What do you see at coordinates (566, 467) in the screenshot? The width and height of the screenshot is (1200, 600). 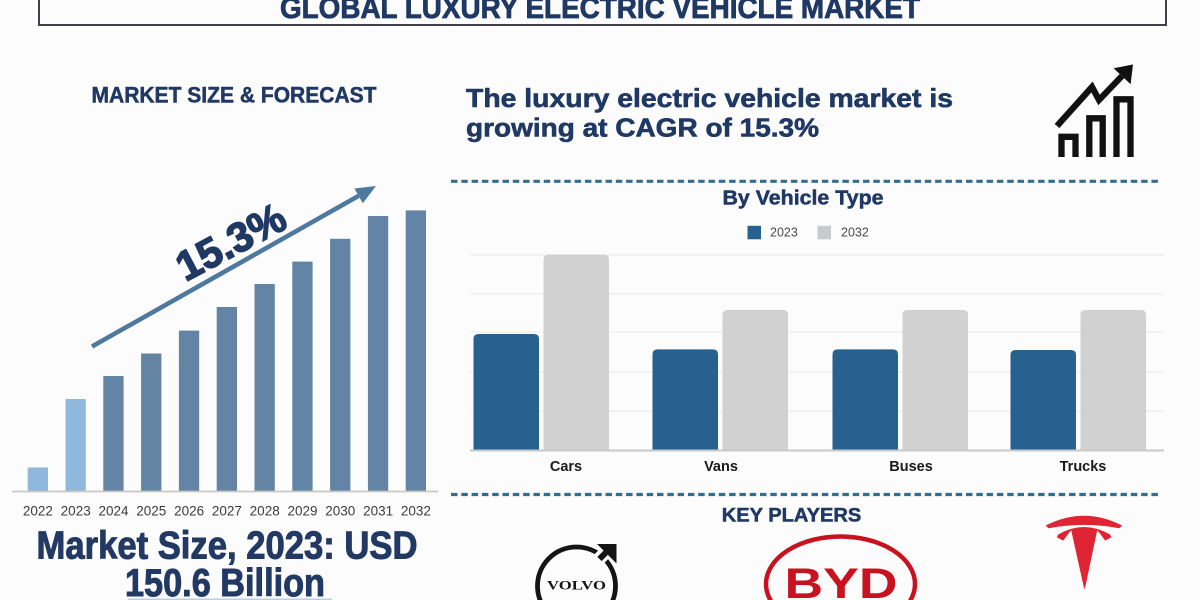 I see `svg-text: Cars` at bounding box center [566, 467].